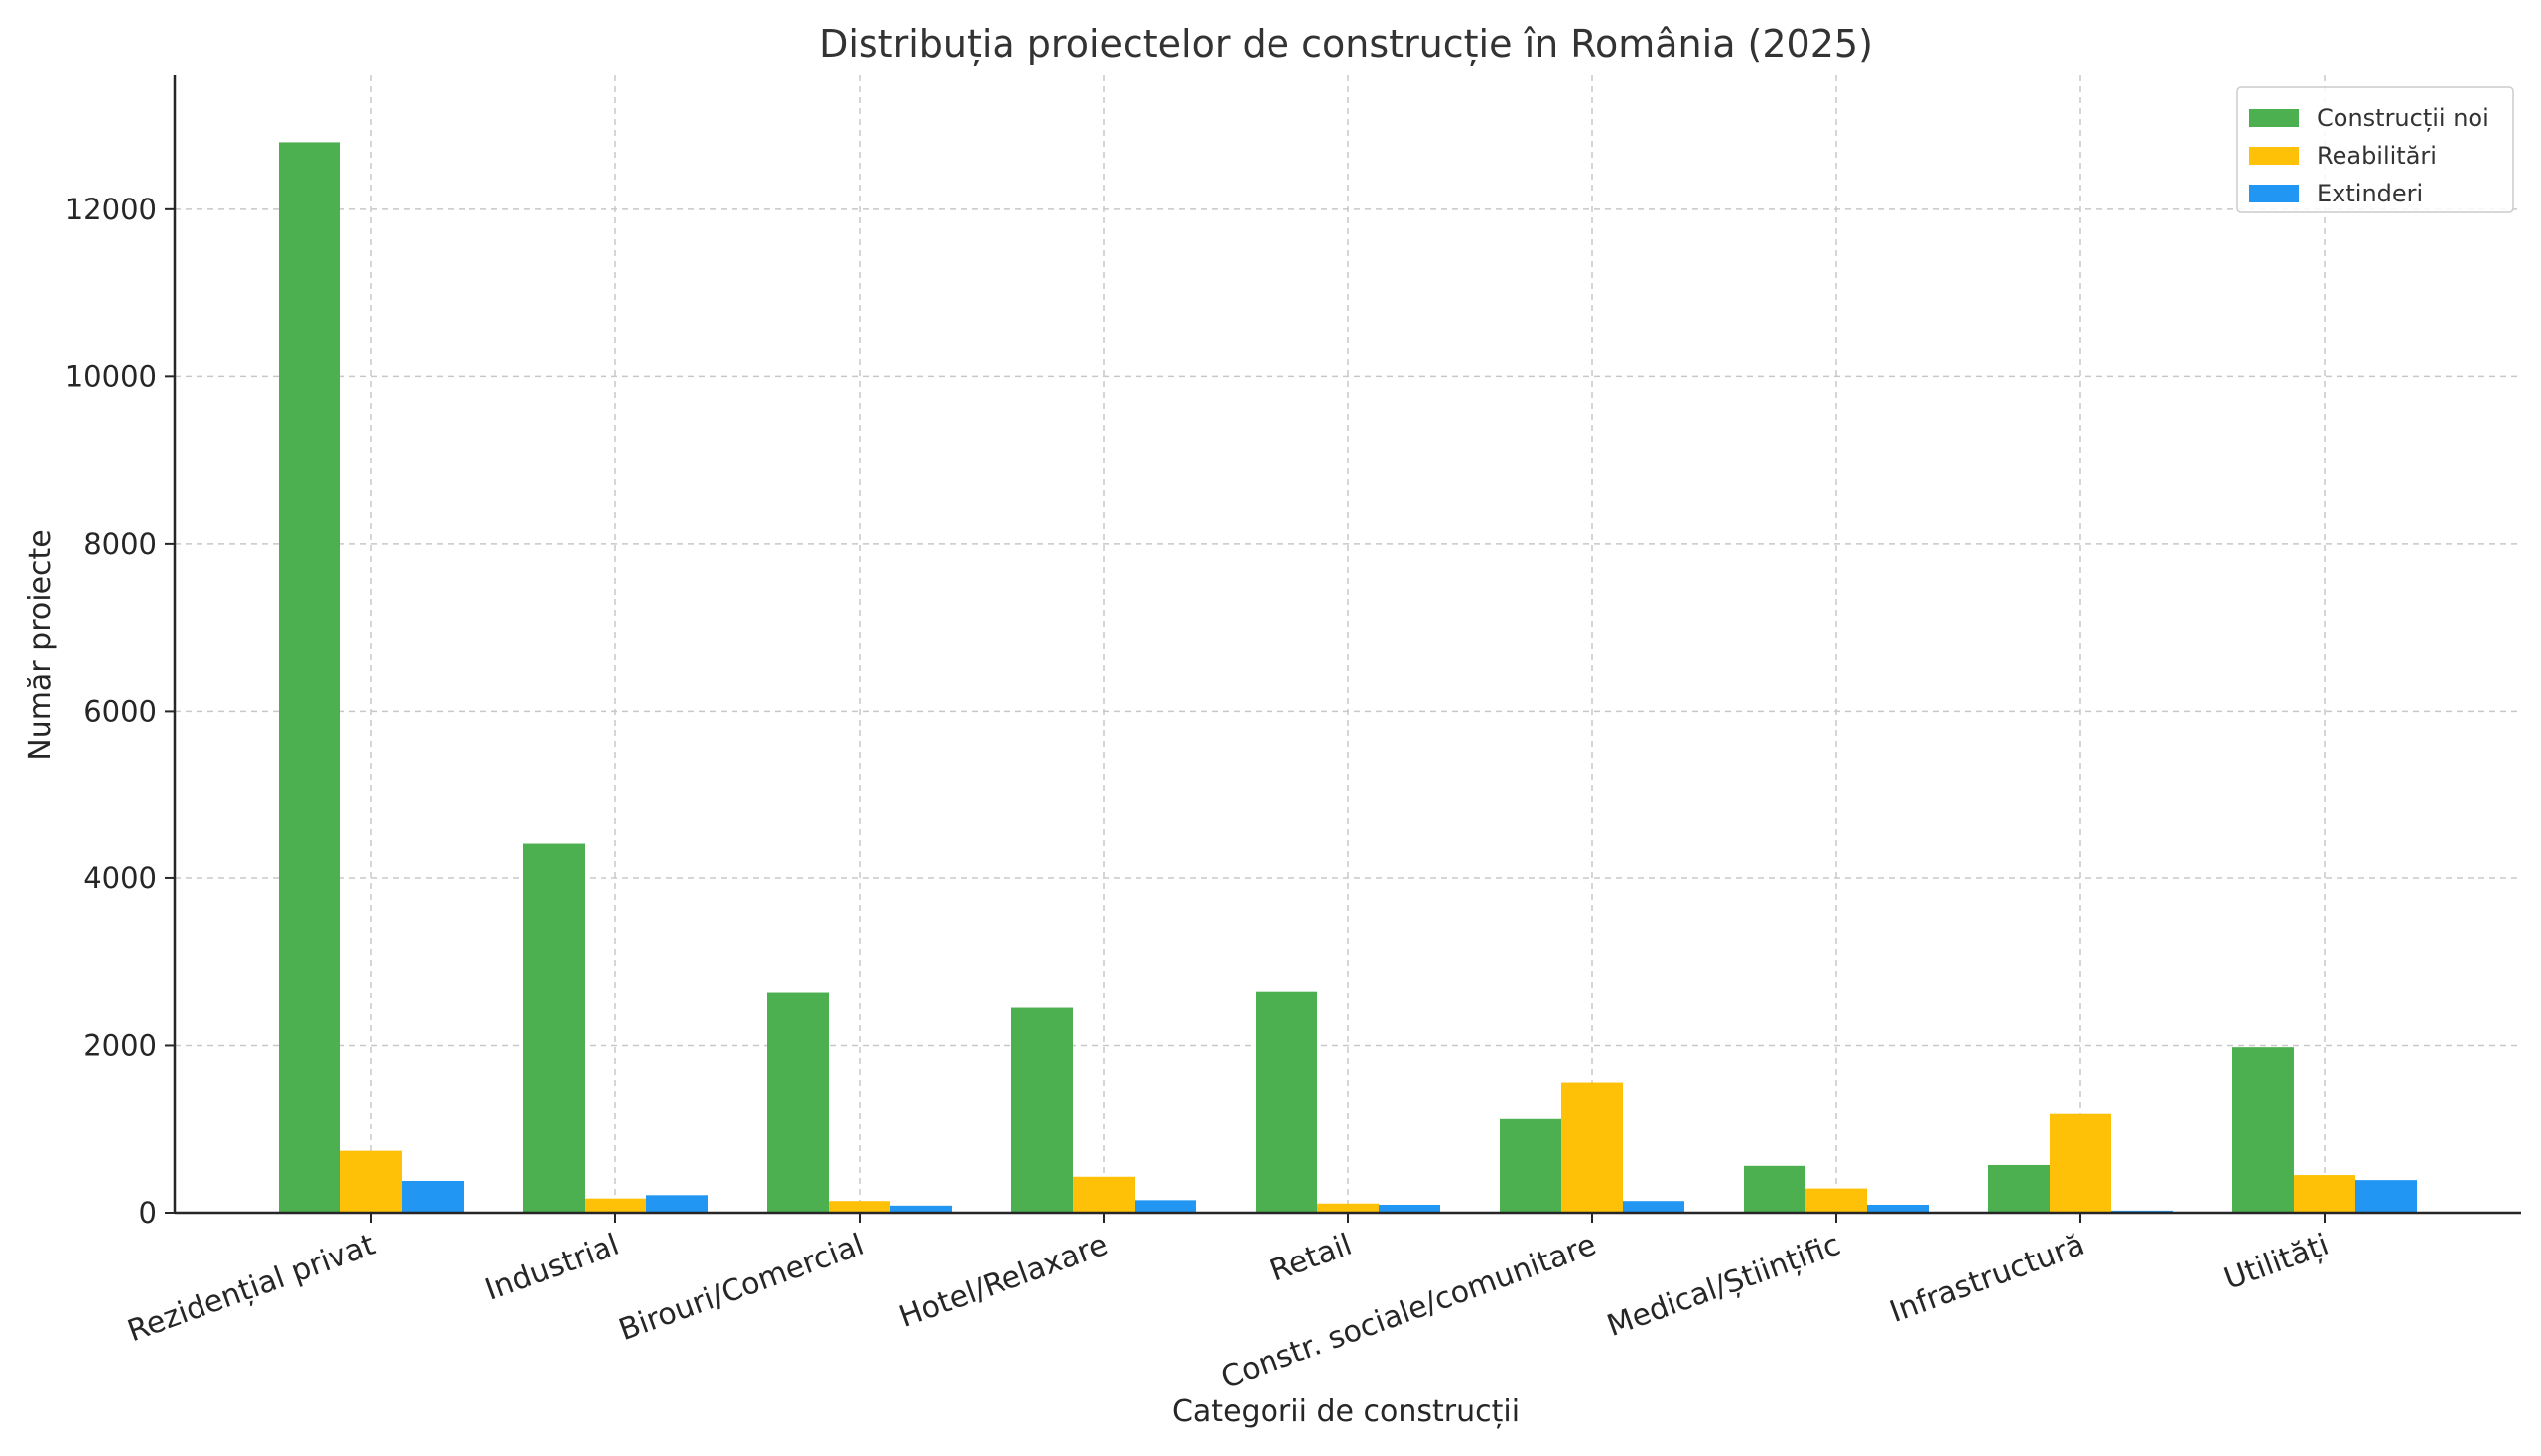 The image size is (2541, 1456). Describe the element at coordinates (1986, 1279) in the screenshot. I see `category-label: Infrastructură` at that location.